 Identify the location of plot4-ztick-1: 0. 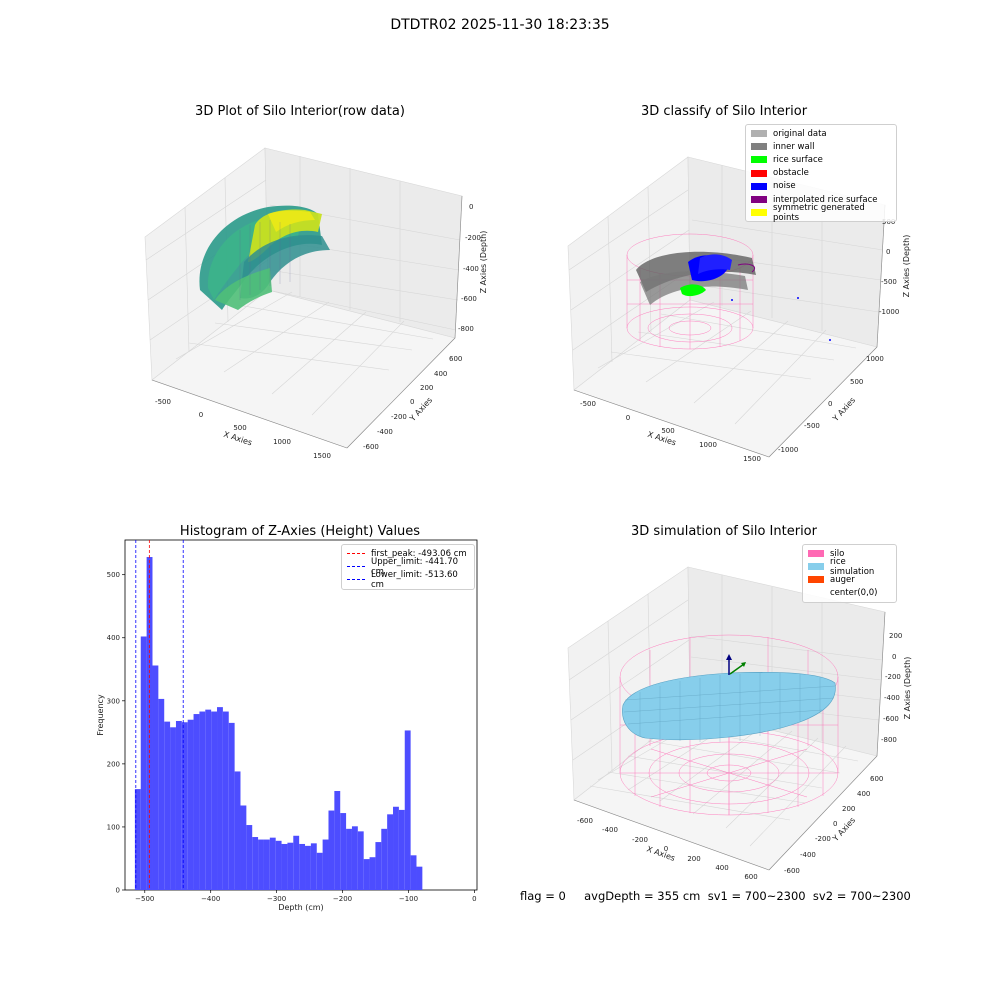
(894, 657).